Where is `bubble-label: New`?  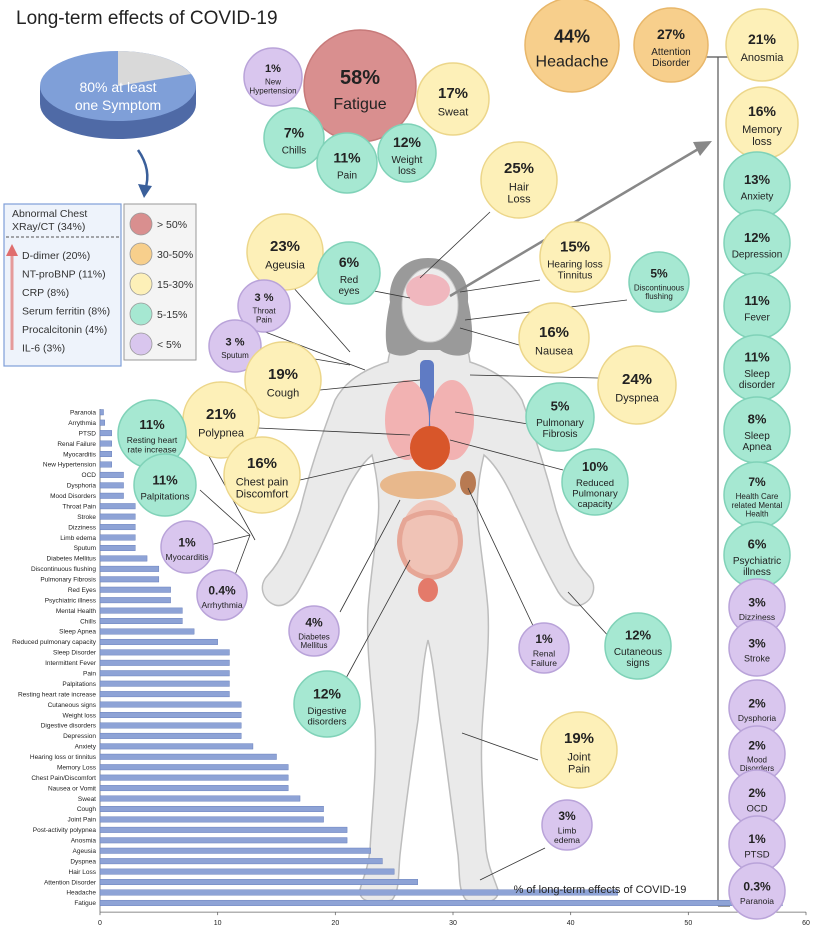
bubble-label: New is located at coordinates (273, 82).